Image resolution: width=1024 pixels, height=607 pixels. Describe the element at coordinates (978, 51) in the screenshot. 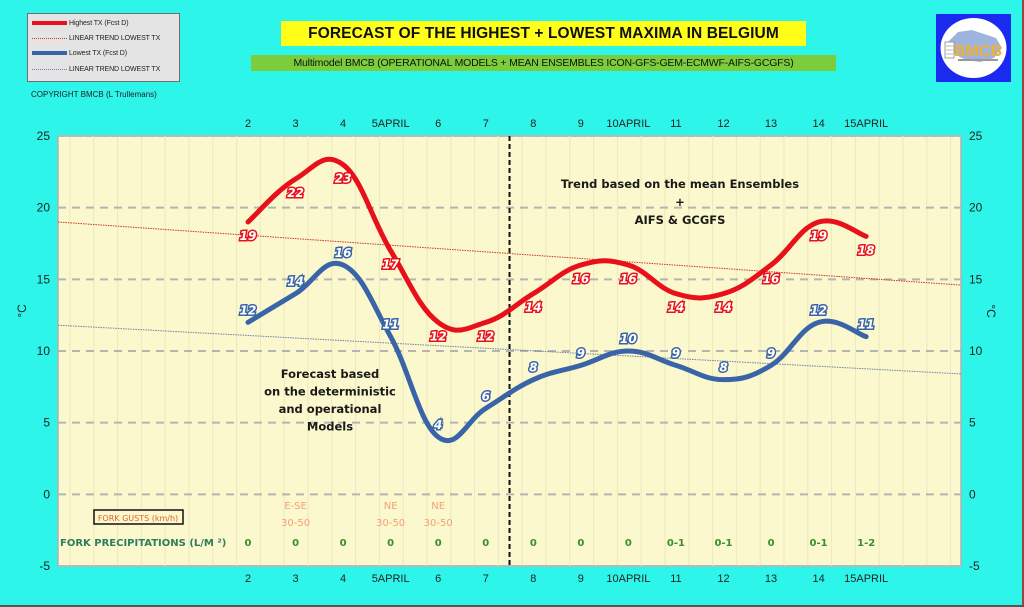

I see `logo-text: BMCB` at that location.